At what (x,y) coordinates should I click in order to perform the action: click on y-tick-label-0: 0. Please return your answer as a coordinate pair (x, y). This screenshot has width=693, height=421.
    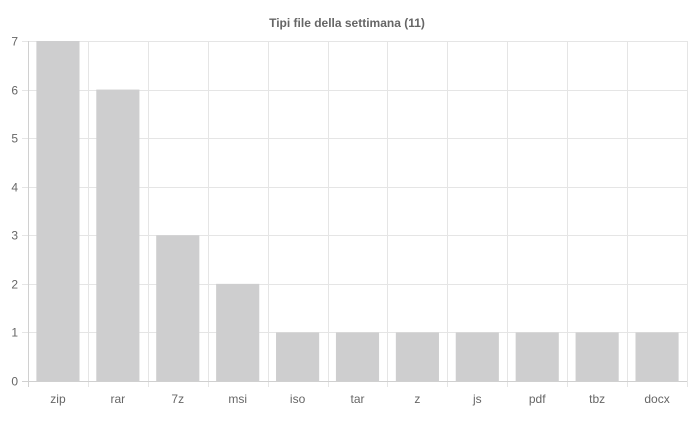
    Looking at the image, I should click on (14, 382).